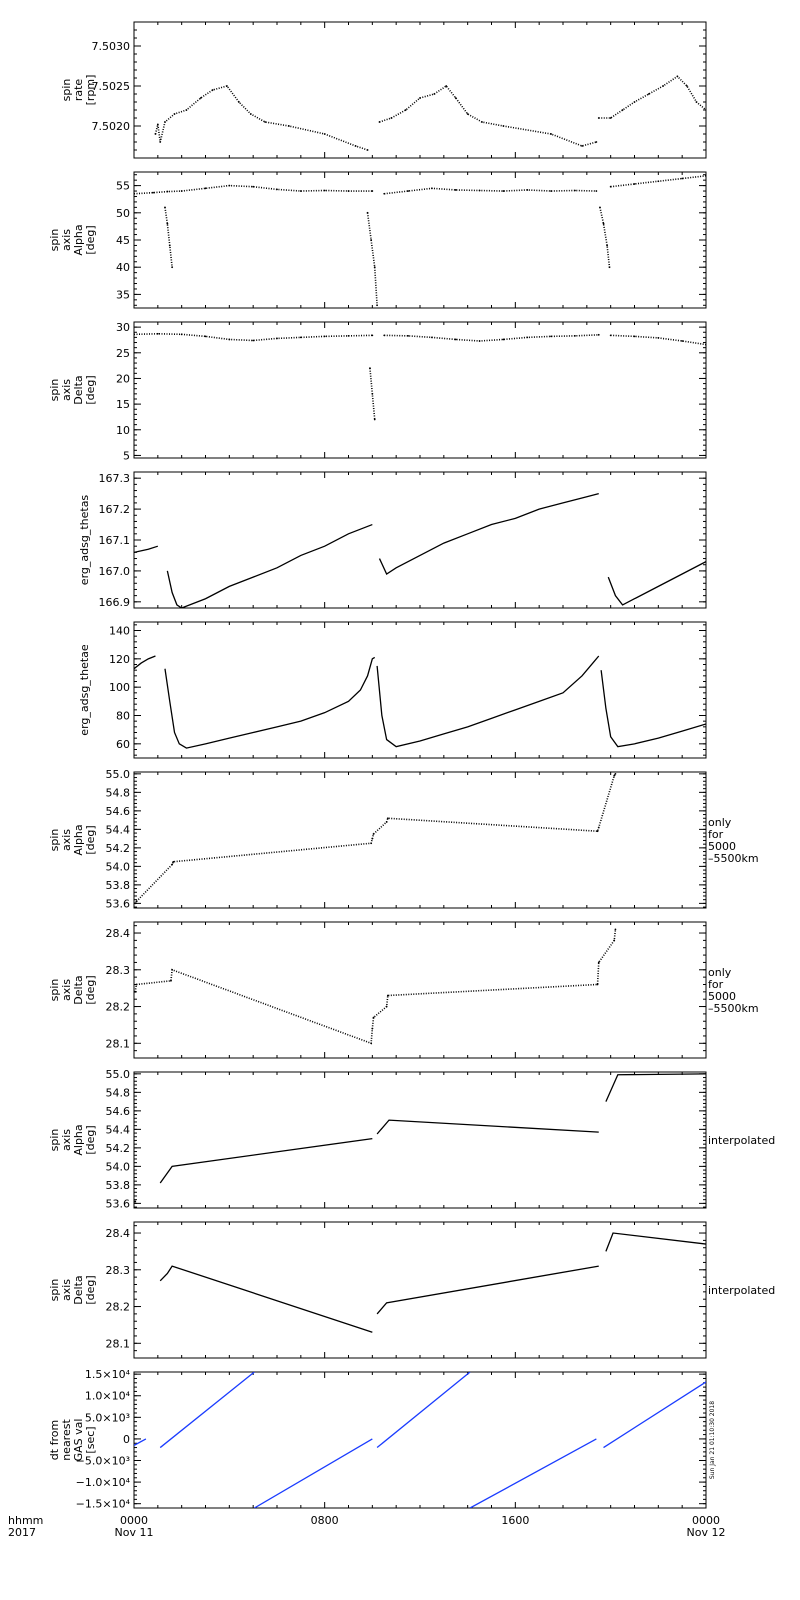 The height and width of the screenshot is (1600, 800). What do you see at coordinates (118, 1074) in the screenshot?
I see `y-tick-label: 55.0` at bounding box center [118, 1074].